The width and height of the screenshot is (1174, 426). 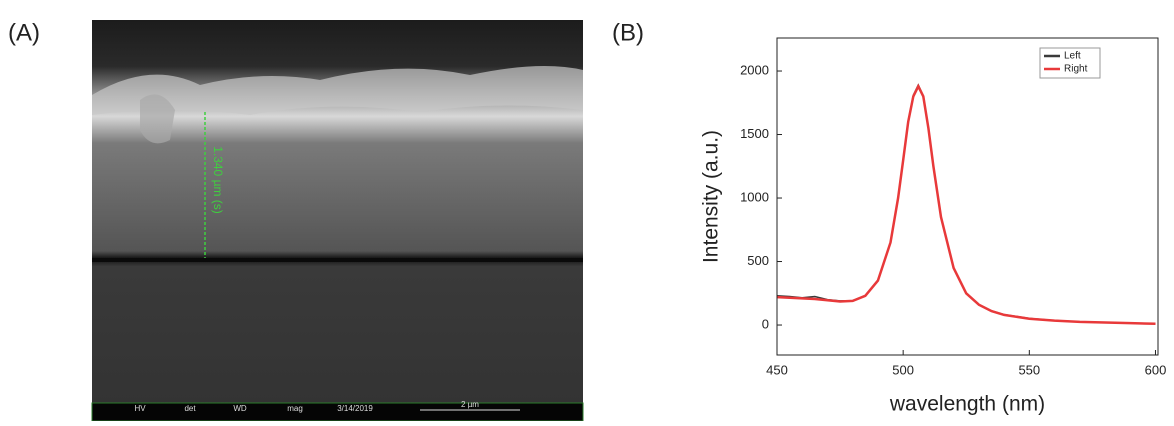 What do you see at coordinates (24, 32) in the screenshot?
I see `panel-label: (A)` at bounding box center [24, 32].